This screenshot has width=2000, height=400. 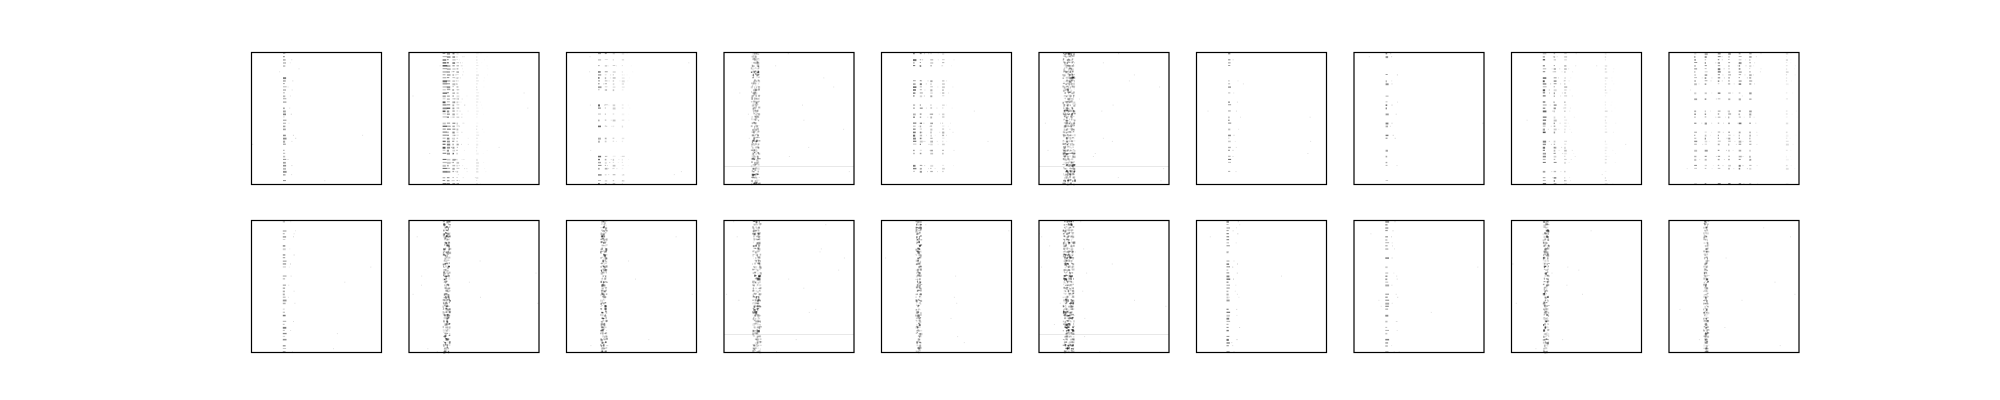 What do you see at coordinates (1419, 118) in the screenshot?
I see `panel-background` at bounding box center [1419, 118].